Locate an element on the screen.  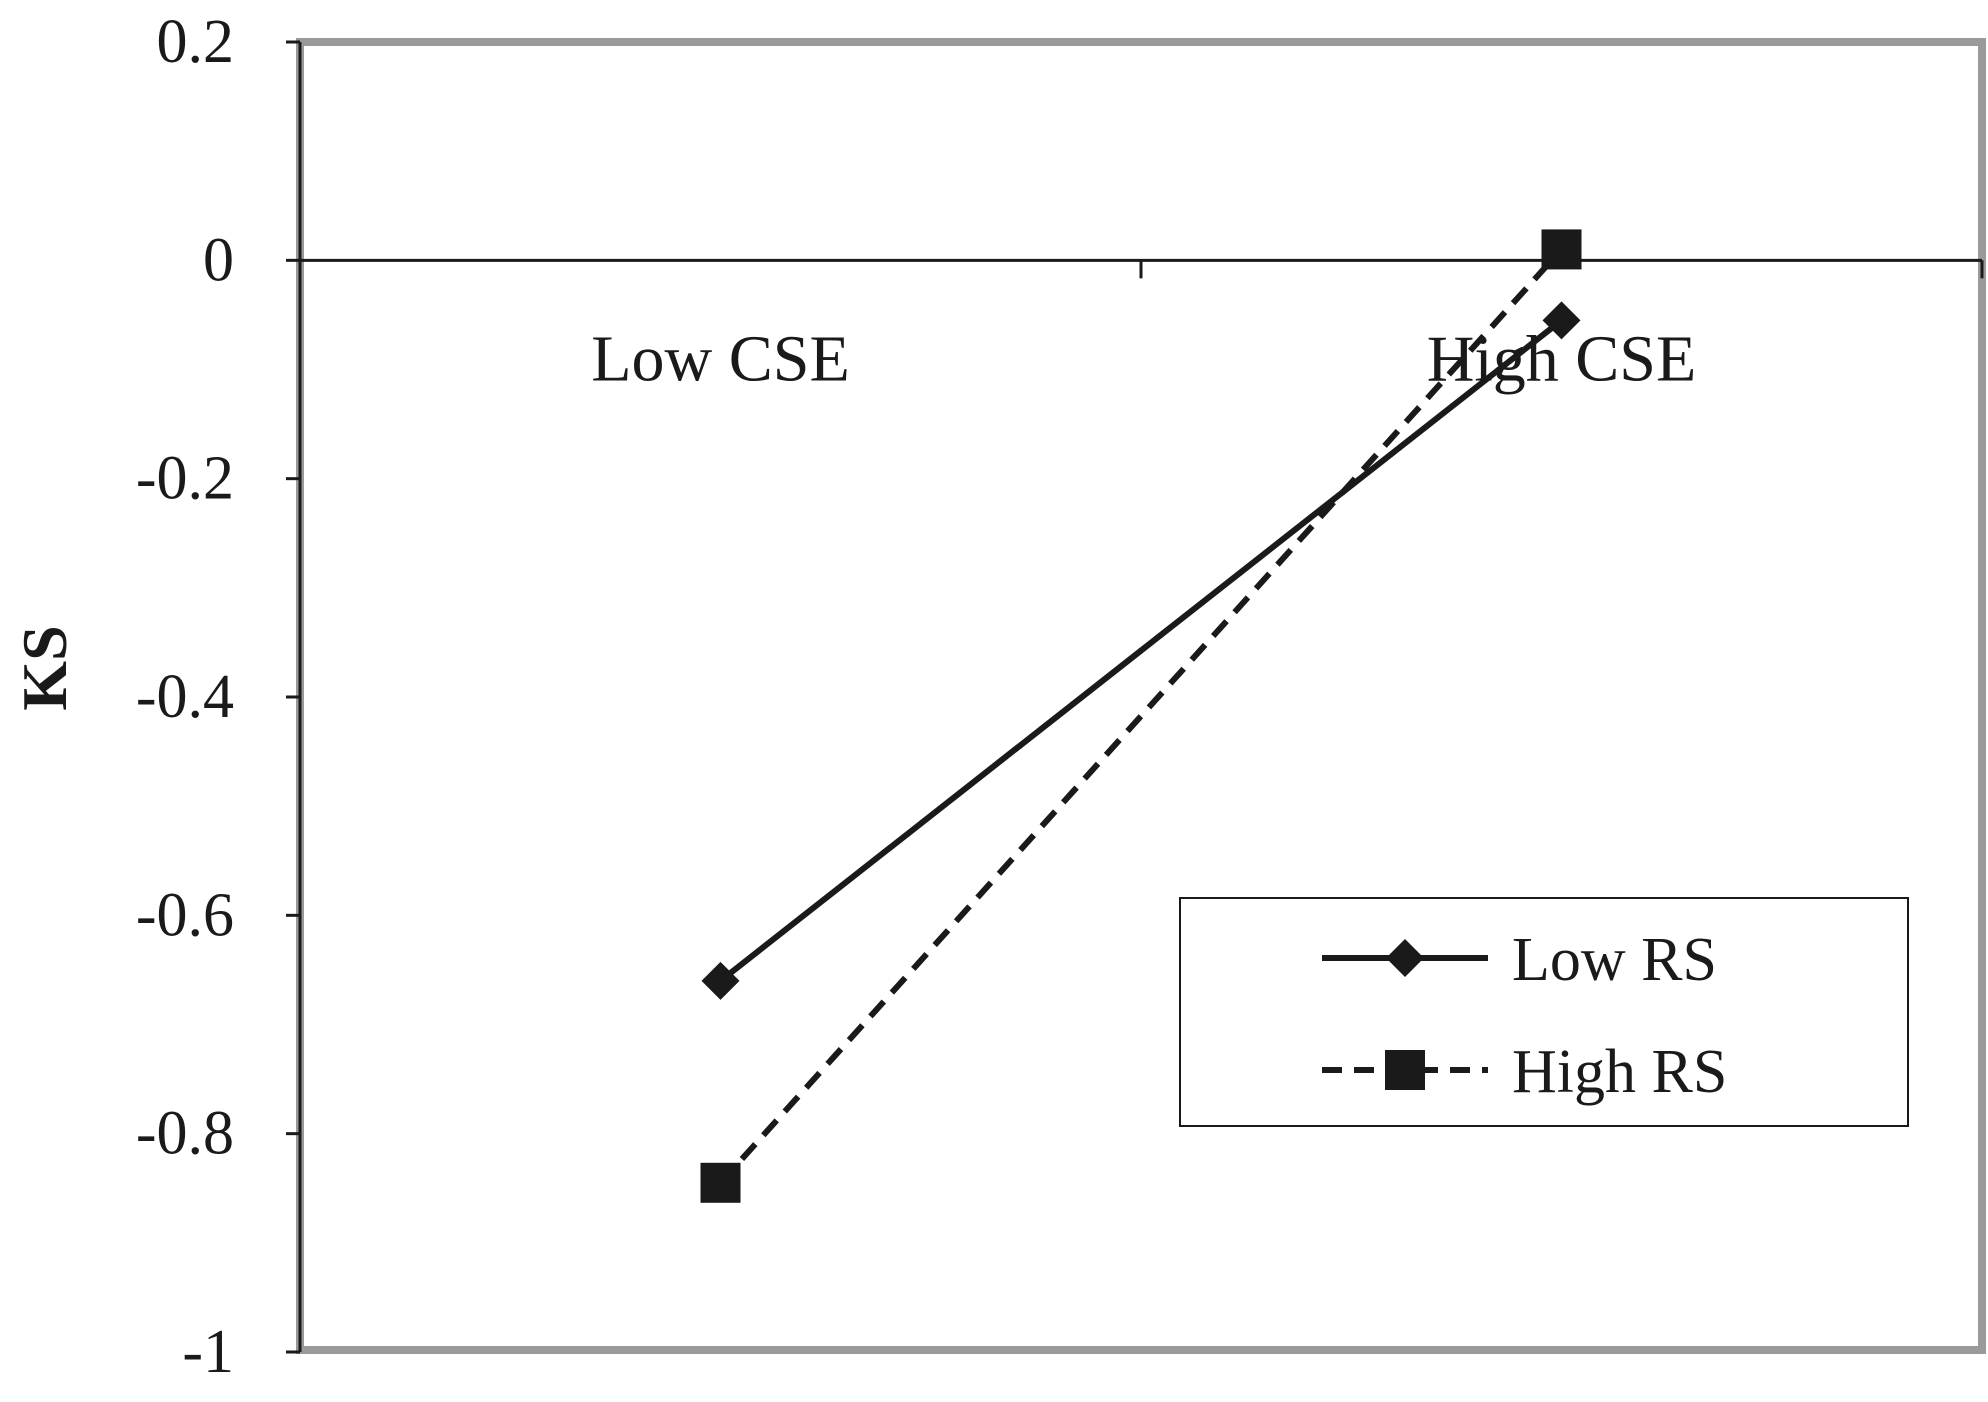
y-axis-title: KS is located at coordinates (44, 667).